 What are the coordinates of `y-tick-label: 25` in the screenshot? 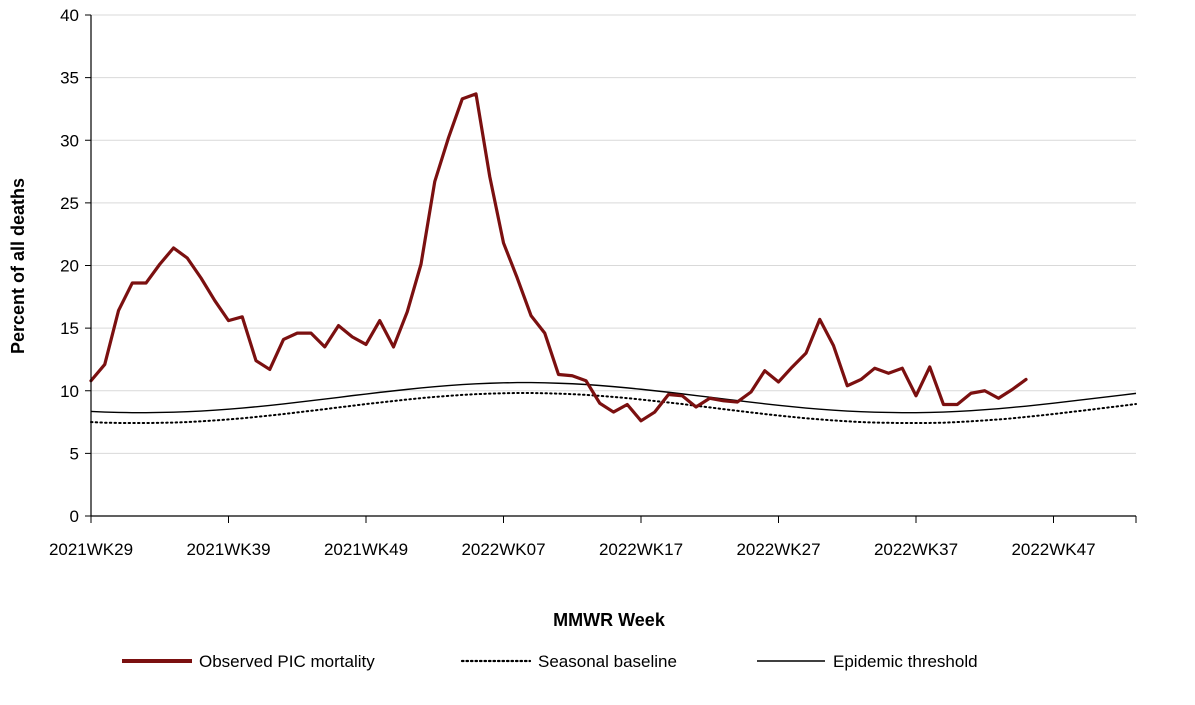 It's located at (69, 203).